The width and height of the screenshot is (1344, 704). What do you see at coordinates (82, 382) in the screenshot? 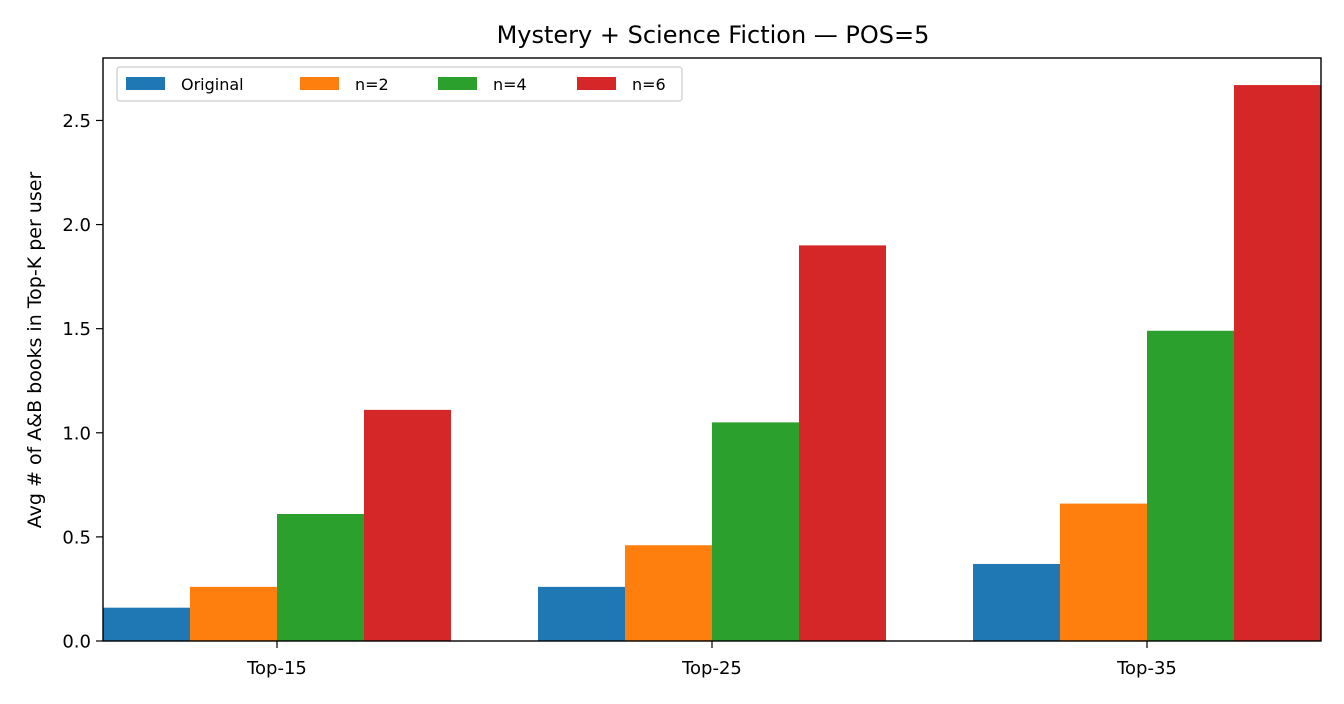
I see `y-axis-ticks: 0.0 0.5 1.0 1.5 2.0 2.5` at bounding box center [82, 382].